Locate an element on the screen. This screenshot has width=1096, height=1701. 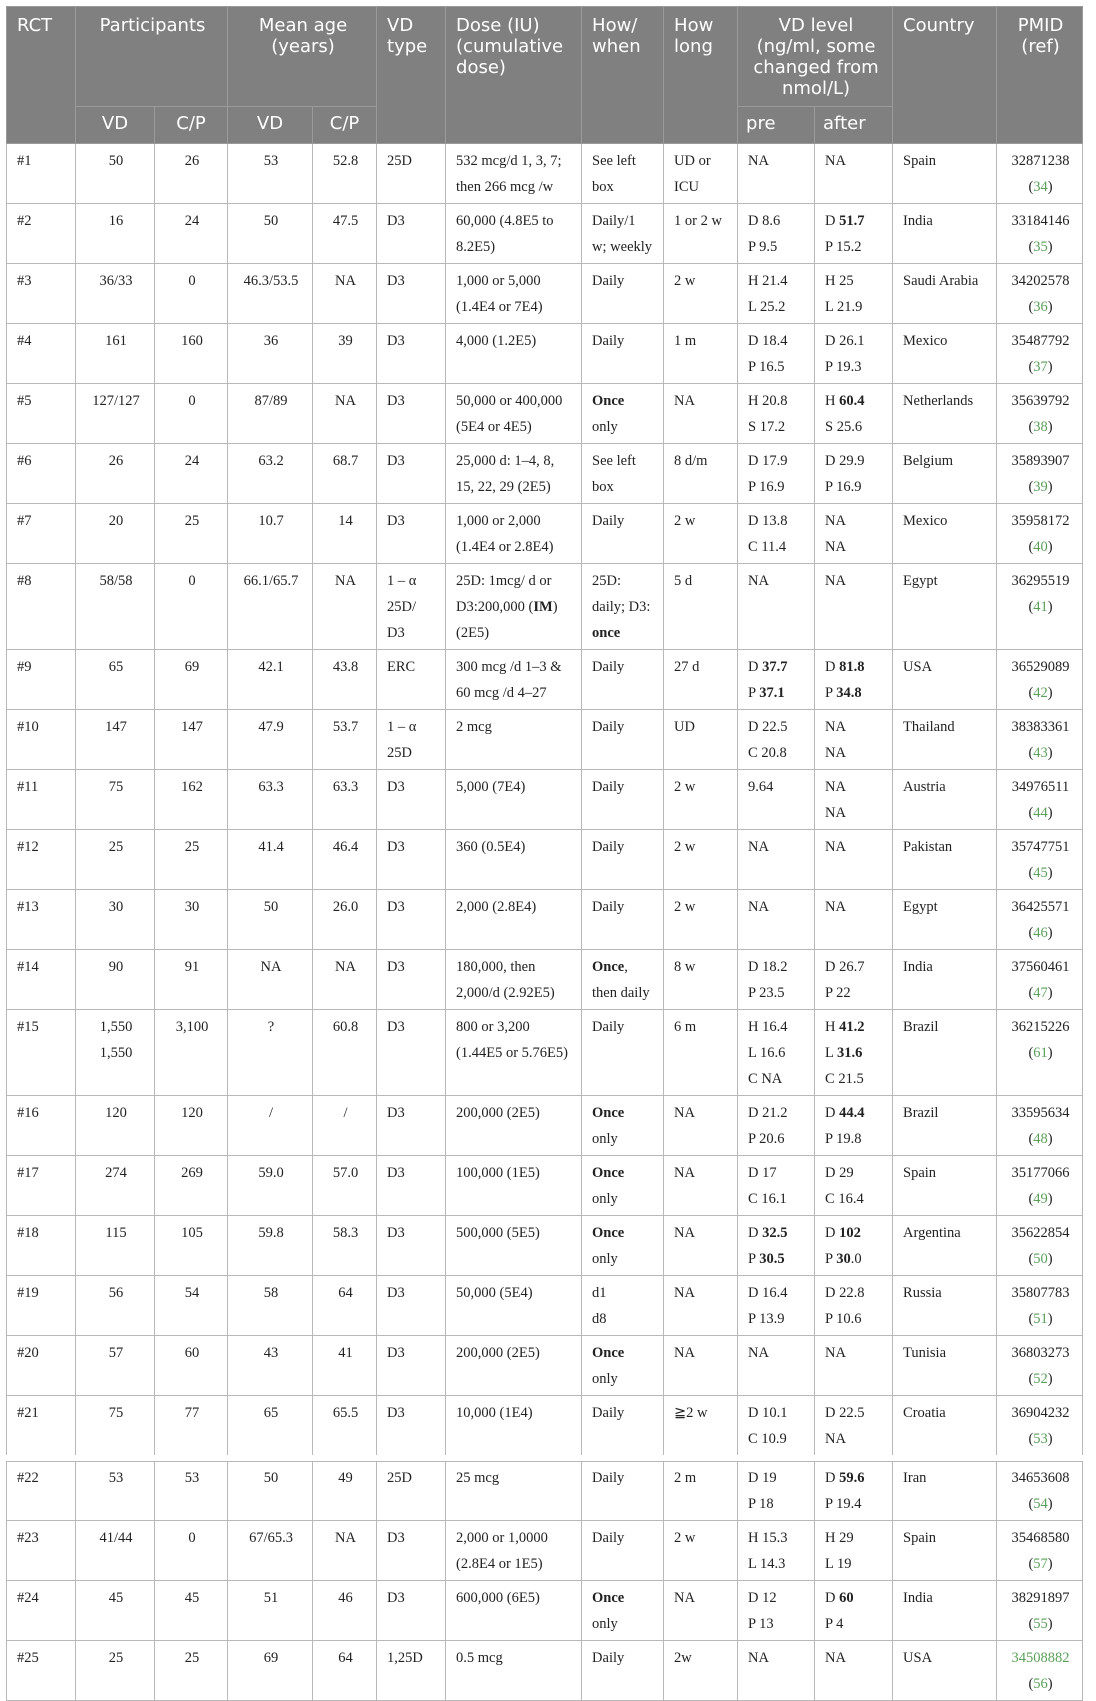
pmid-cell: 35747751 (45) is located at coordinates (1040, 859).